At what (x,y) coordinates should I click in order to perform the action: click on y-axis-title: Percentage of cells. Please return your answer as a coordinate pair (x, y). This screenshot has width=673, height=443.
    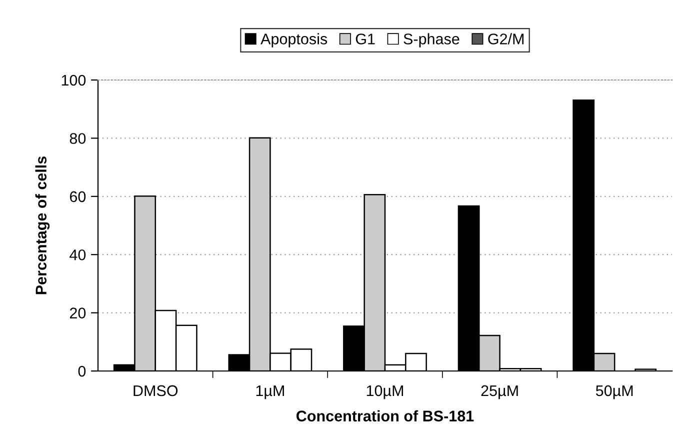
    Looking at the image, I should click on (42, 225).